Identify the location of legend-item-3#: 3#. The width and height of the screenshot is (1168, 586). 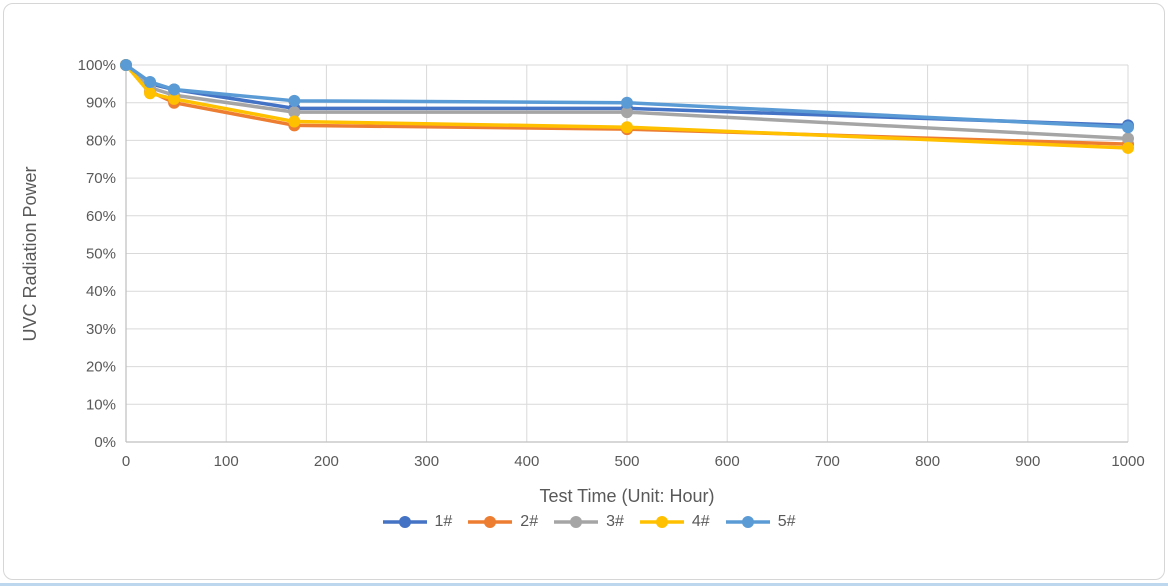
(588, 522).